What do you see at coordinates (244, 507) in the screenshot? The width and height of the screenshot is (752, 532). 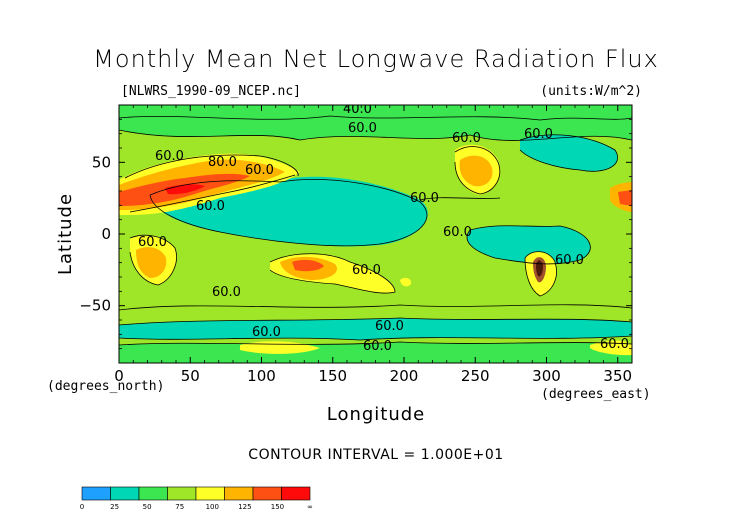 I see `colorbar-label: 125` at bounding box center [244, 507].